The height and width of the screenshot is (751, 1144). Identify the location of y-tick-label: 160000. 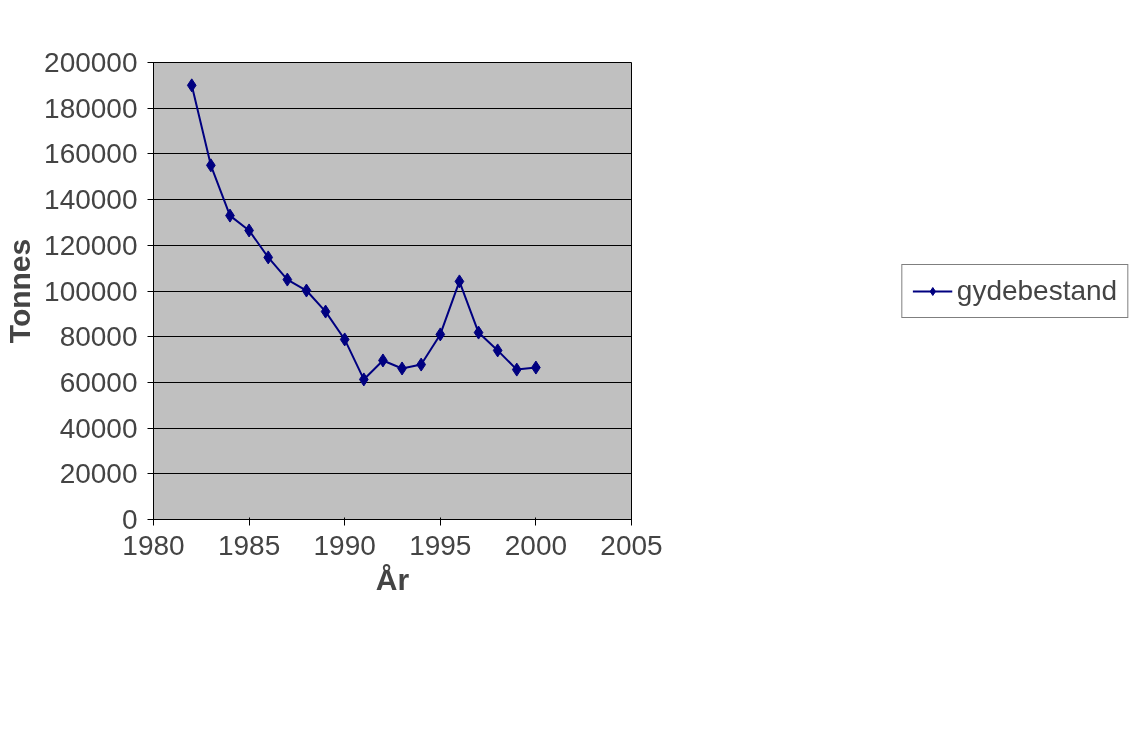
(91, 154).